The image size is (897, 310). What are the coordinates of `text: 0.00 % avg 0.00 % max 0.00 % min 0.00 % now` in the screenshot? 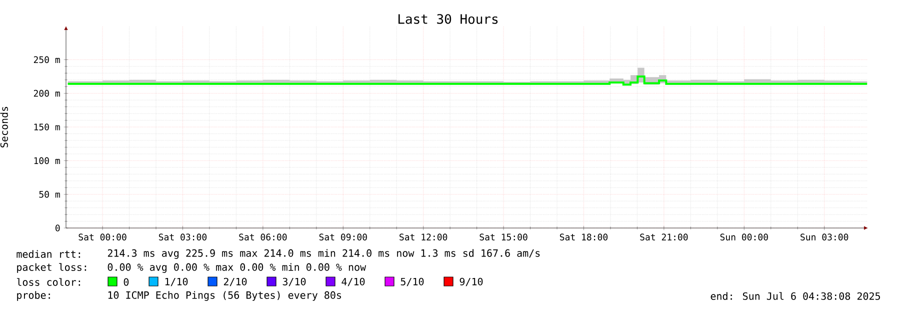 It's located at (237, 268).